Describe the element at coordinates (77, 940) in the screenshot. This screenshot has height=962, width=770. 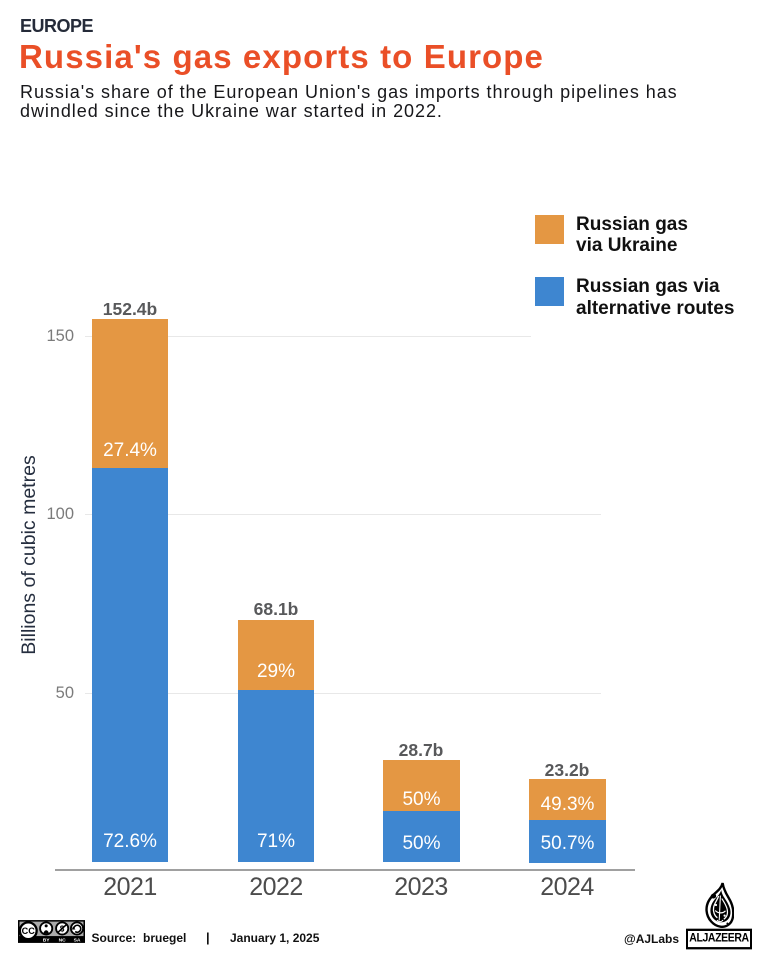
I see `svg-text: SA` at that location.